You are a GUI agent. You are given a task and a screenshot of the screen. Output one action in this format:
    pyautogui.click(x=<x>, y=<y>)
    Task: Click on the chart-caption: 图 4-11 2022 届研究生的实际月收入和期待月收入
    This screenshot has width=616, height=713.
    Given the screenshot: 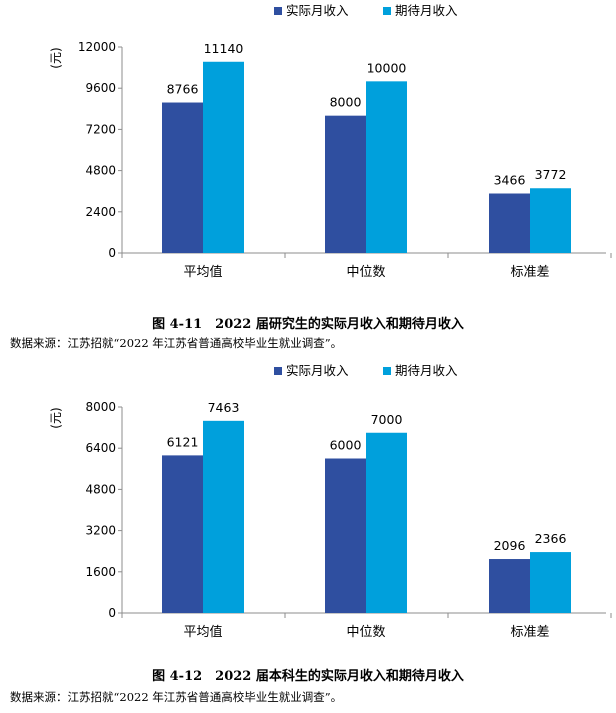 What is the action you would take?
    pyautogui.click(x=308, y=324)
    